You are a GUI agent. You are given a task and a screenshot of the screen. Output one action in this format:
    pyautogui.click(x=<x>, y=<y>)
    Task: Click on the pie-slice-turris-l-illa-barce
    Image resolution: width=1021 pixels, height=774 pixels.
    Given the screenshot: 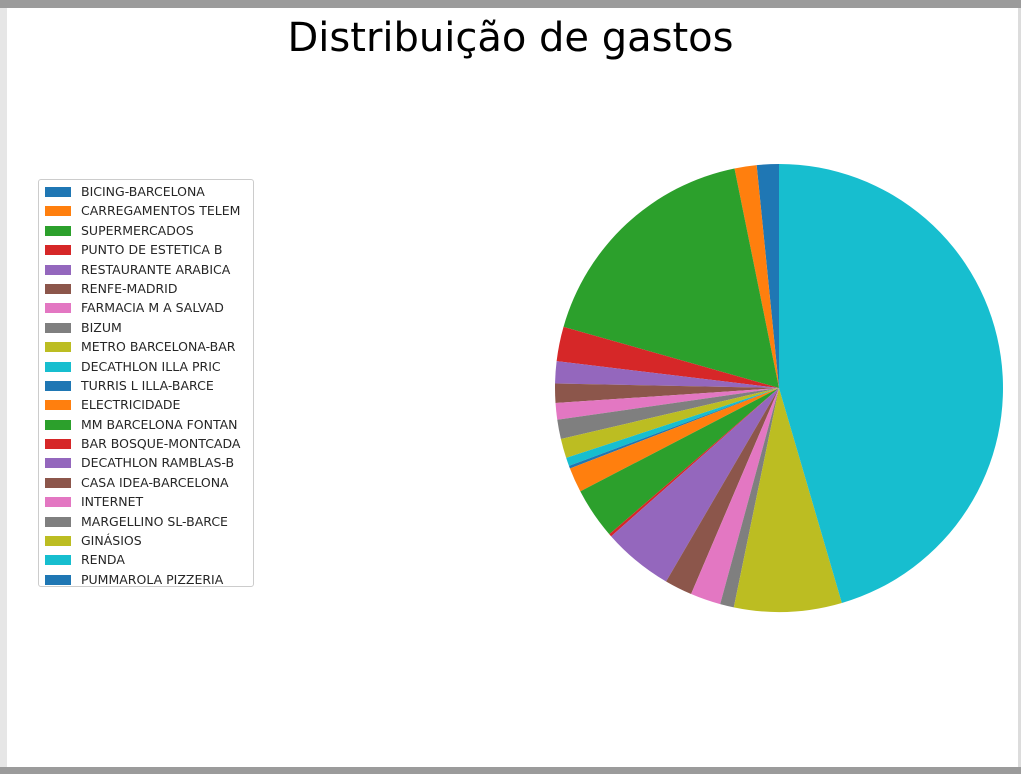 What is the action you would take?
    pyautogui.click(x=673, y=428)
    